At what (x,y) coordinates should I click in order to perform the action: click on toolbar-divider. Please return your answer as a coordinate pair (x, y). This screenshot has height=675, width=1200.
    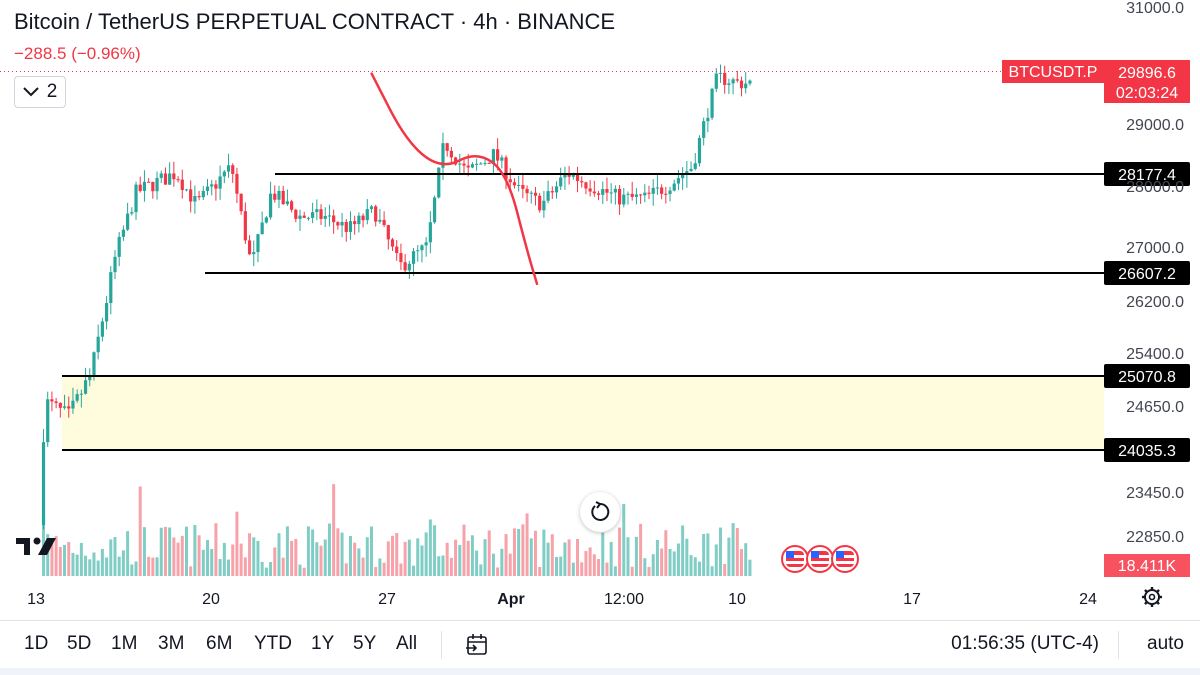
    Looking at the image, I should click on (441, 645).